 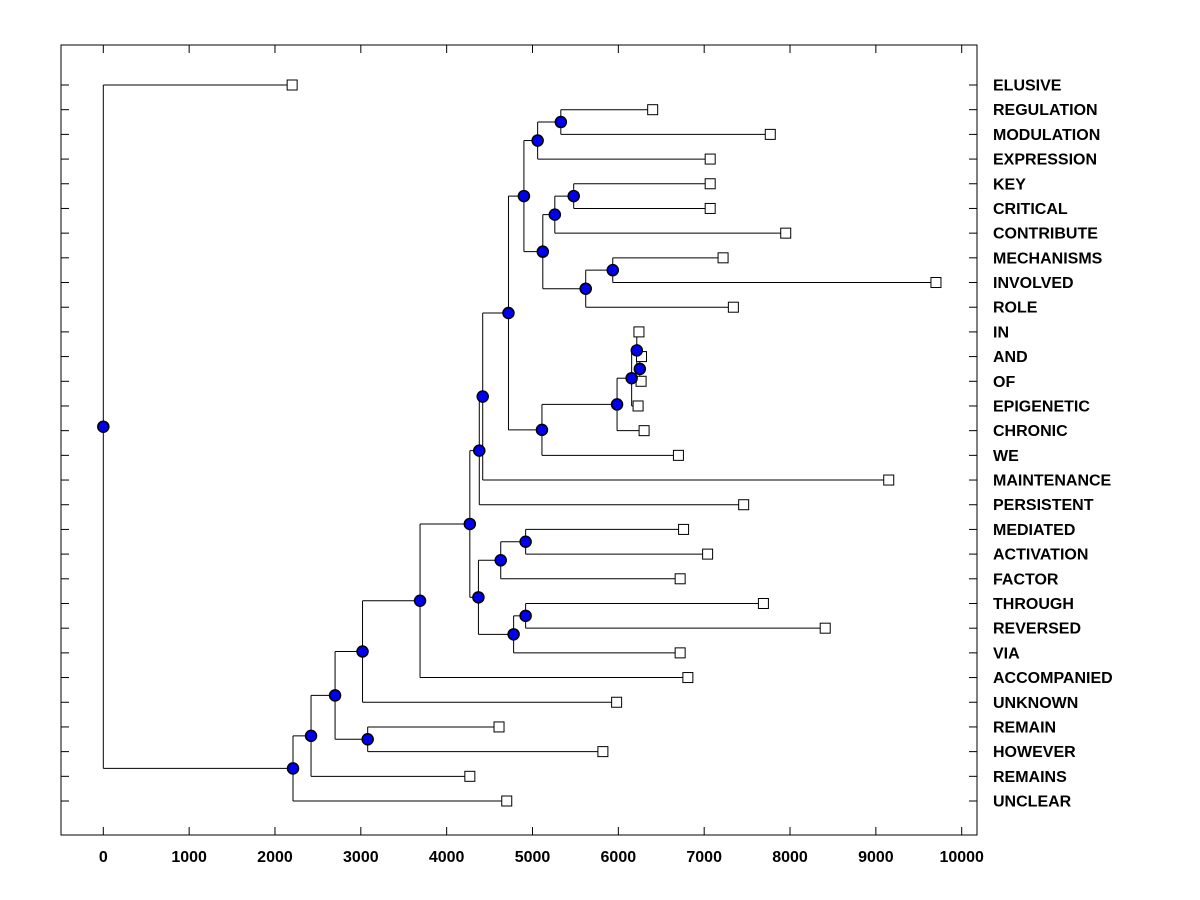 What do you see at coordinates (1004, 382) in the screenshot?
I see `leaf-label: OF` at bounding box center [1004, 382].